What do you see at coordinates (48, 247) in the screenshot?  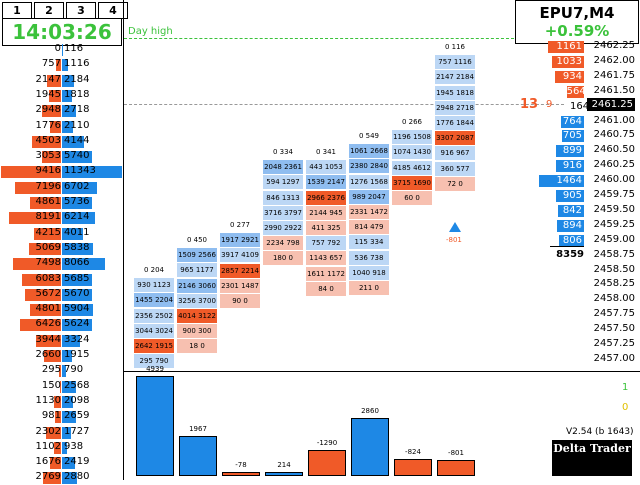 I see `profile-bid-value: 5069` at bounding box center [48, 247].